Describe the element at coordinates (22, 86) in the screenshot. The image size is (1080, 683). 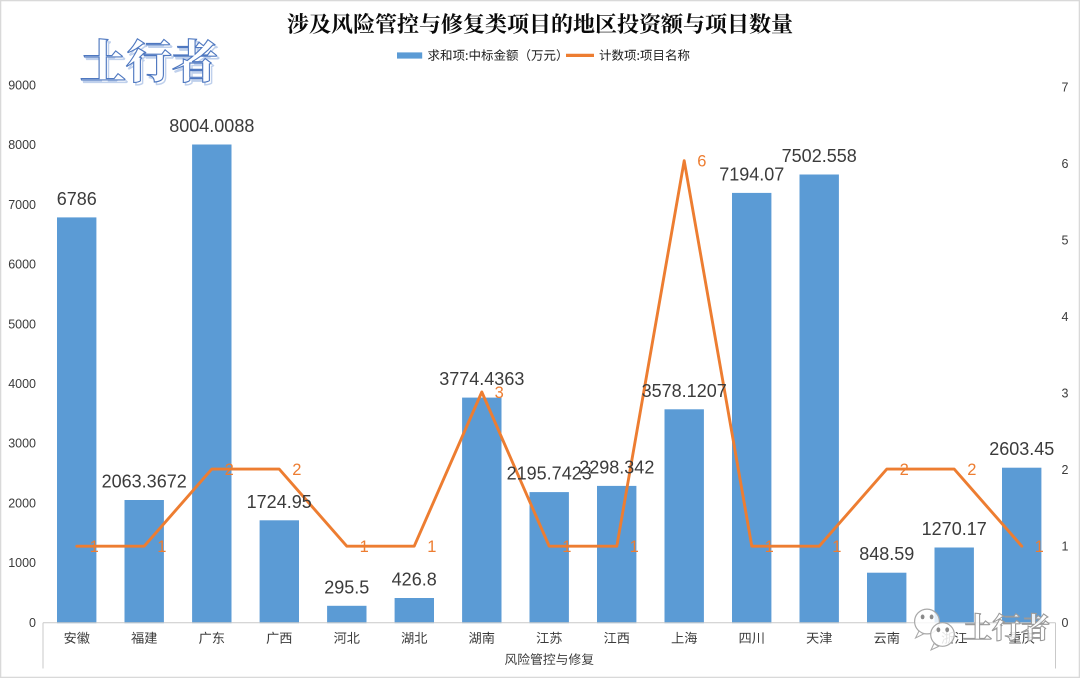
I see `svg-text: 9000` at that location.